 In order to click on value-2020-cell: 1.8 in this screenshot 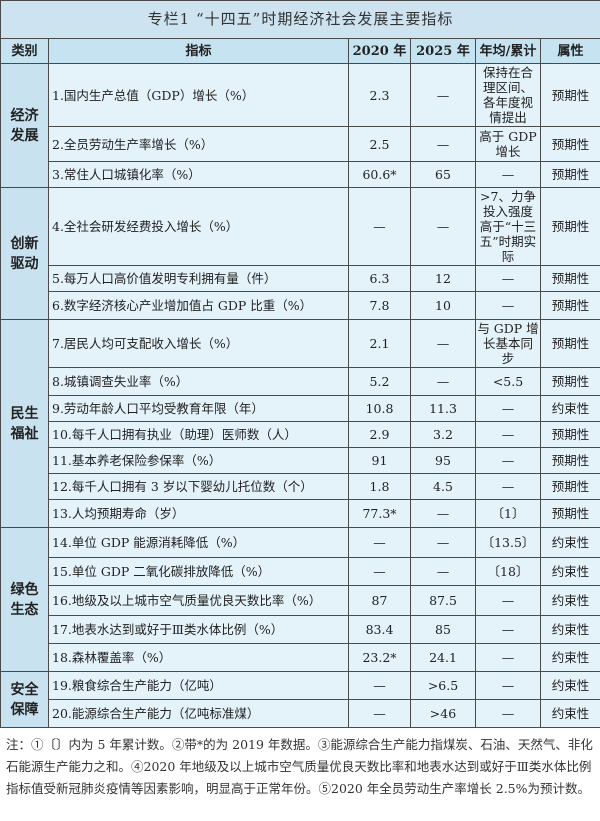, I will do `click(379, 486)`.